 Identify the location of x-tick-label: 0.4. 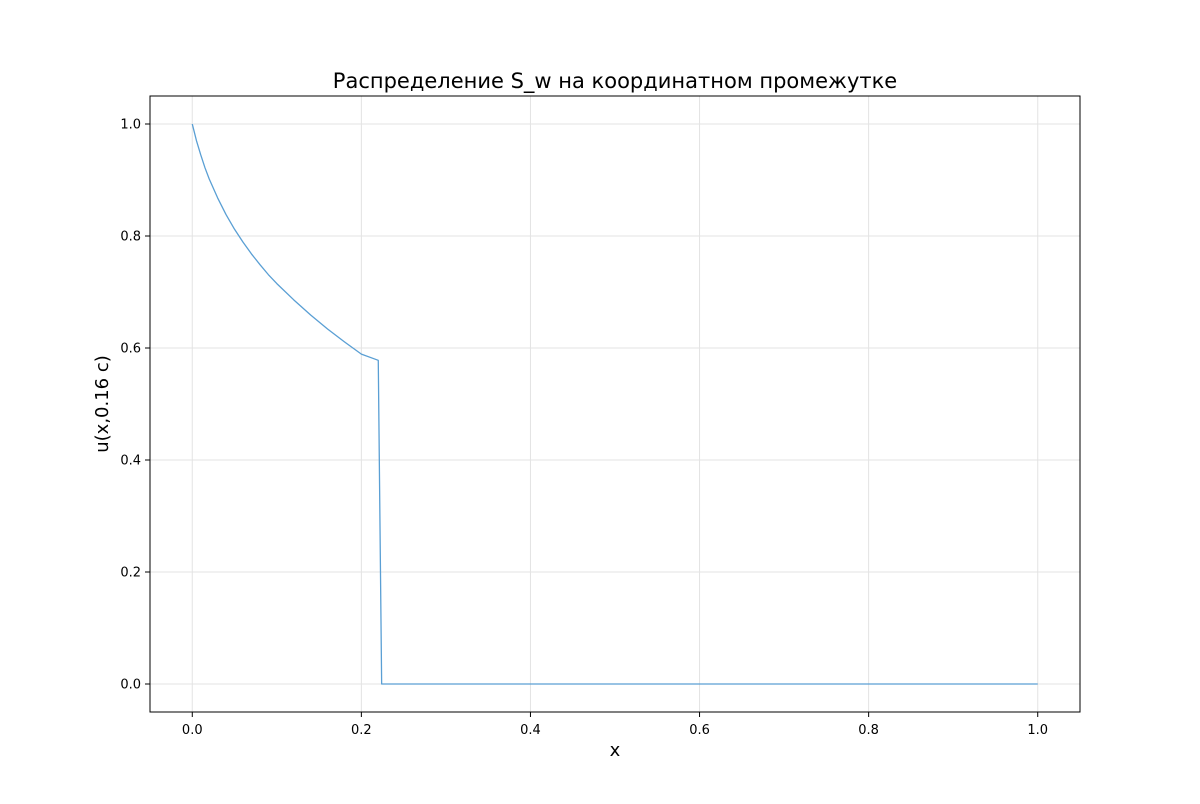
(530, 730).